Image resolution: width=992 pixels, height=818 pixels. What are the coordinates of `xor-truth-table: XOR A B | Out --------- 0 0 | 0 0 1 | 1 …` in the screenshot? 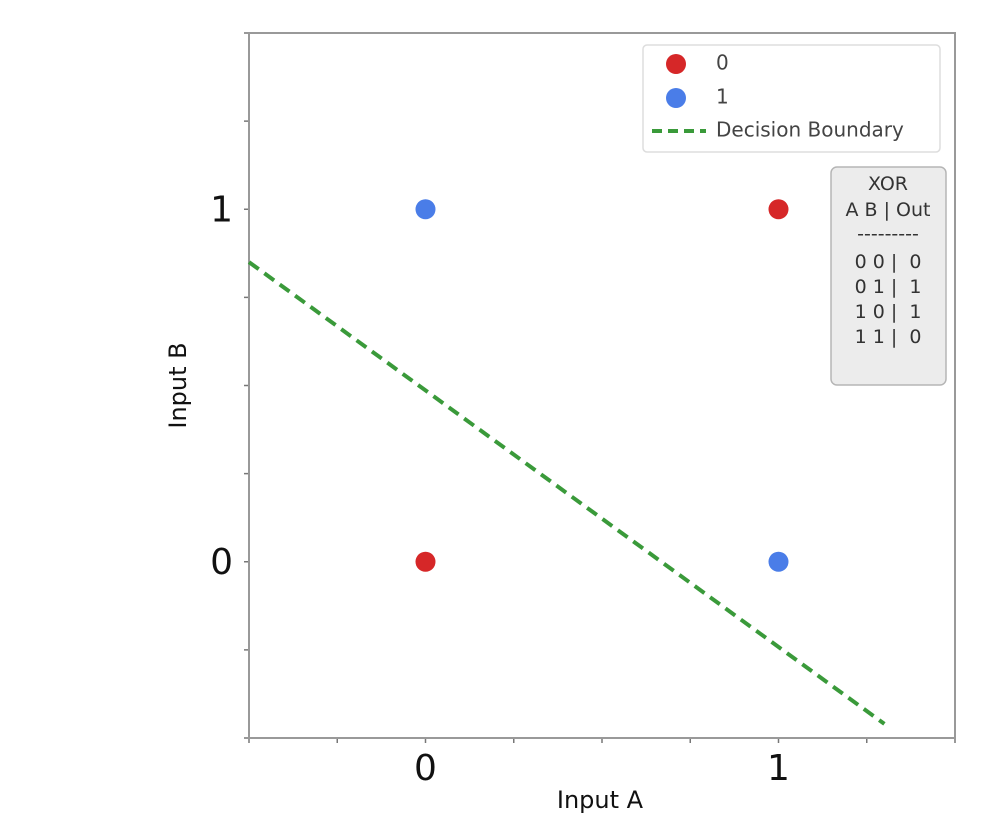 It's located at (888, 276).